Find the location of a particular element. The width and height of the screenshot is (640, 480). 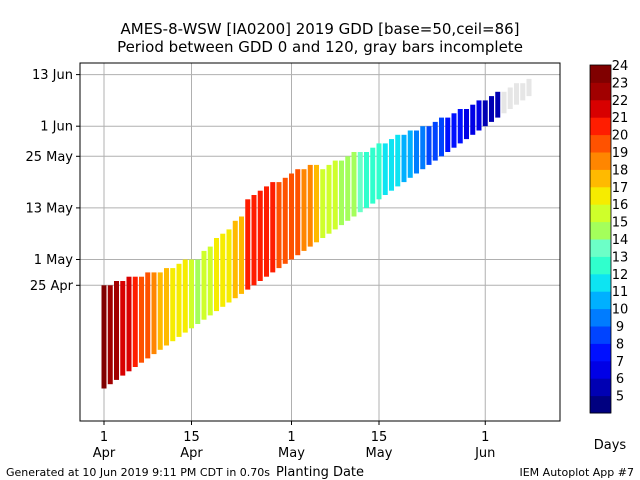

colorbar-tick-label: 11 is located at coordinates (620, 292).